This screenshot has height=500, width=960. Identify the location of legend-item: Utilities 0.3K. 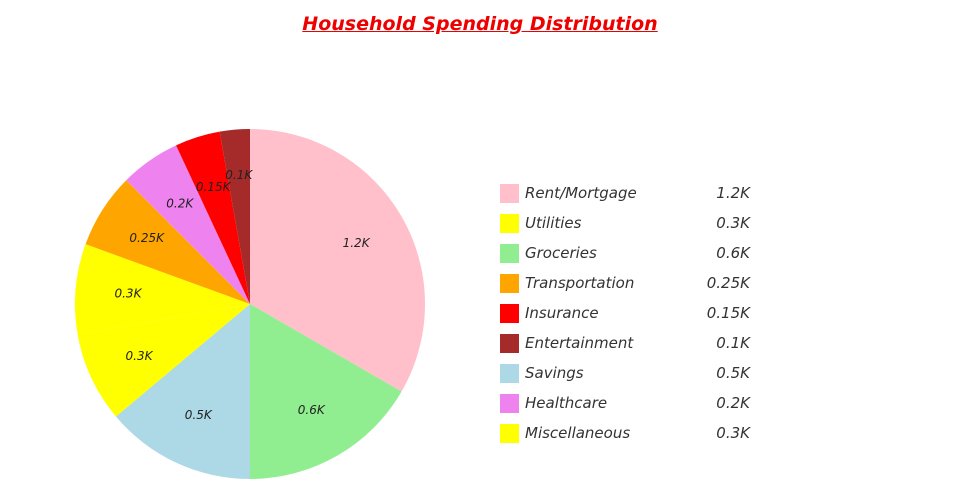
(630, 227).